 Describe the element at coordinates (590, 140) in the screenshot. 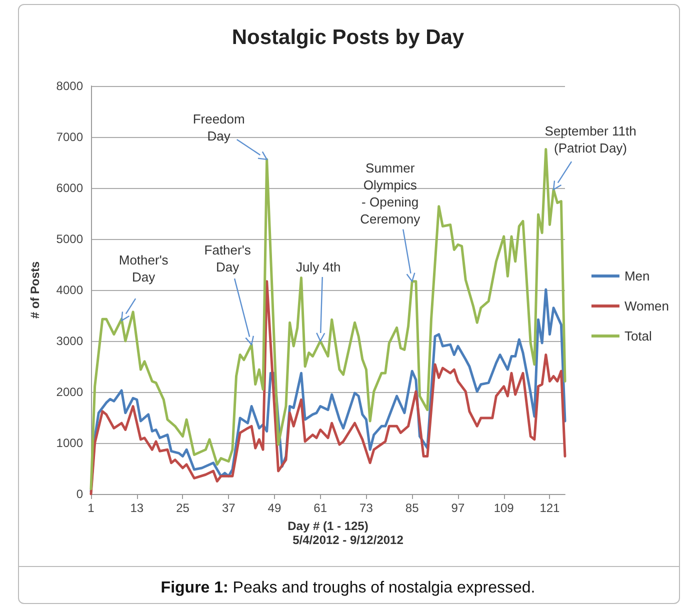

I see `annotation: September 11th (Patriot Day)` at that location.